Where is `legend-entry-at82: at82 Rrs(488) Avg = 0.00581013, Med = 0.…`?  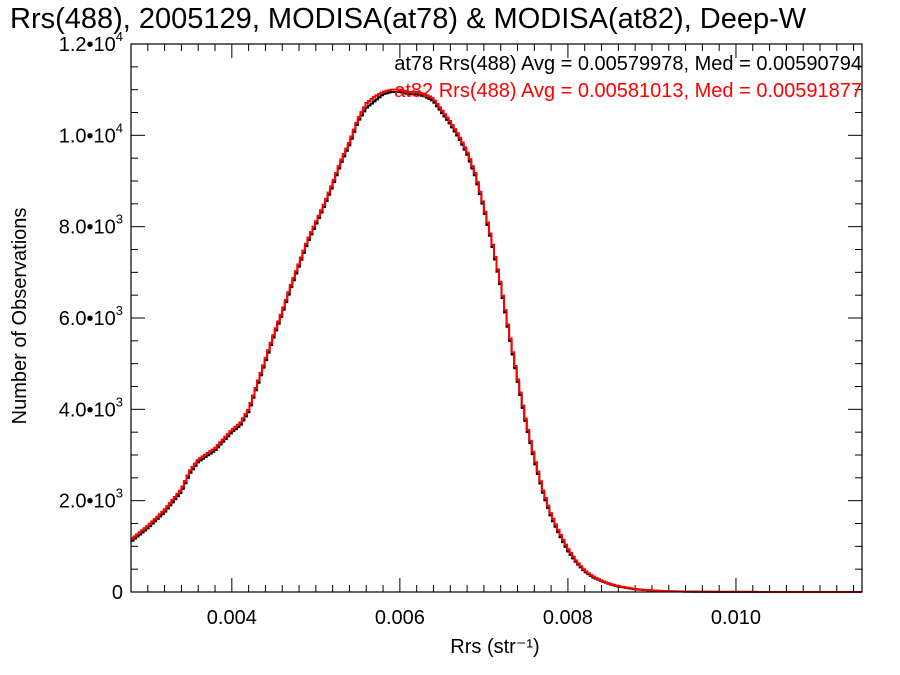
legend-entry-at82: at82 Rrs(488) Avg = 0.00581013, Med = 0.… is located at coordinates (628, 91).